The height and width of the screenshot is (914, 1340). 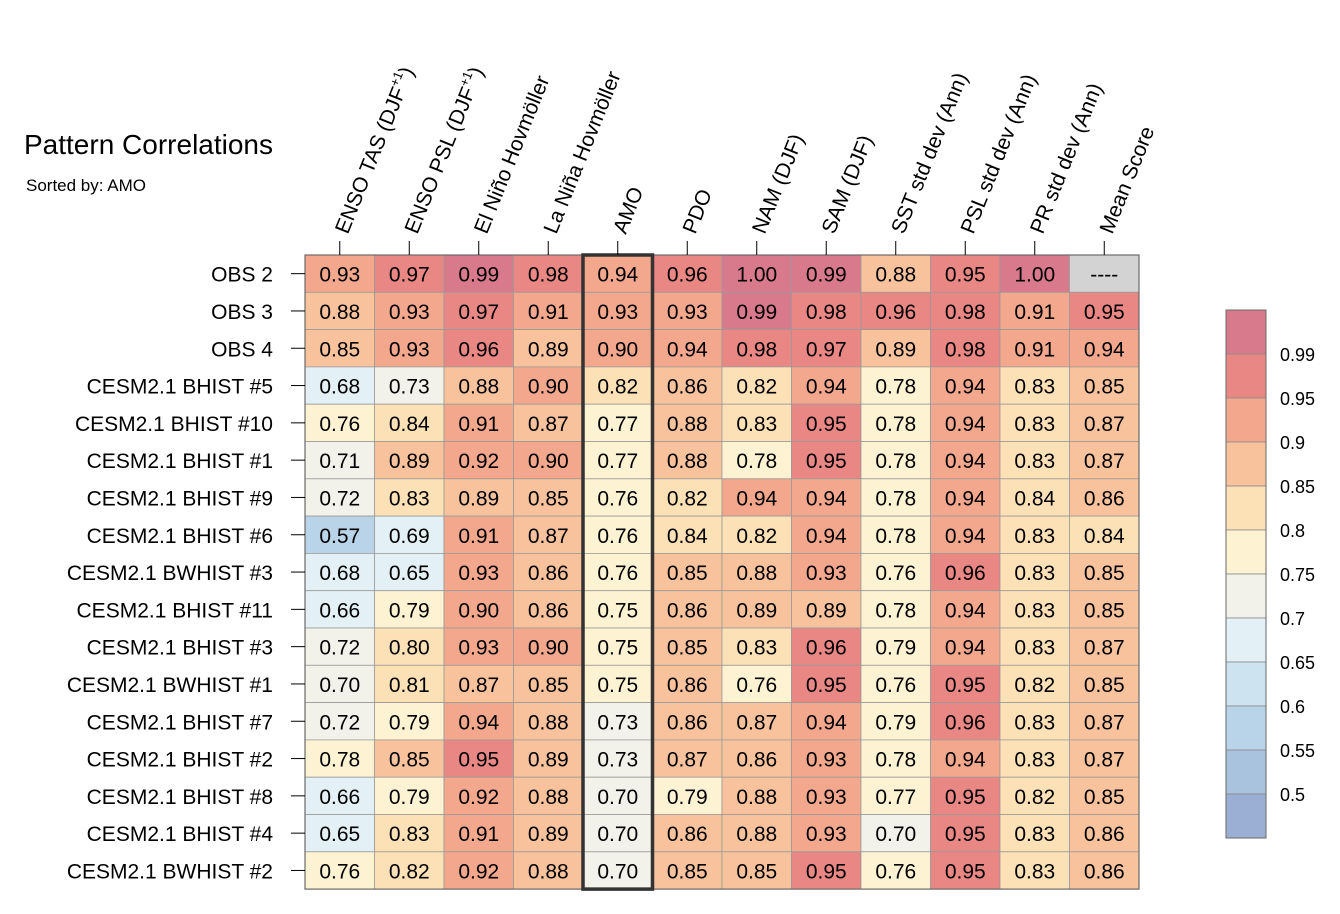 What do you see at coordinates (1246, 596) in the screenshot?
I see `colorbar-segment` at bounding box center [1246, 596].